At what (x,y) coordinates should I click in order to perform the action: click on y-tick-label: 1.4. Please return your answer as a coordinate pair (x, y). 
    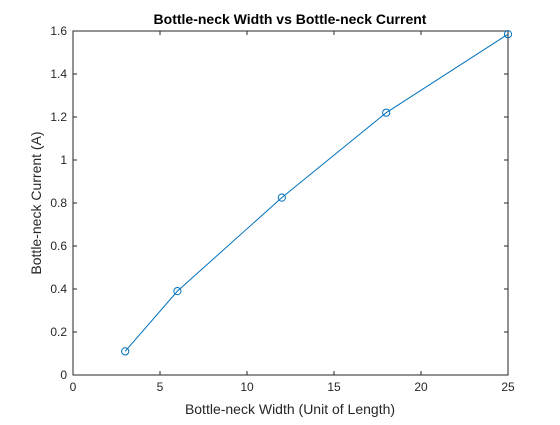
    Looking at the image, I should click on (58, 74).